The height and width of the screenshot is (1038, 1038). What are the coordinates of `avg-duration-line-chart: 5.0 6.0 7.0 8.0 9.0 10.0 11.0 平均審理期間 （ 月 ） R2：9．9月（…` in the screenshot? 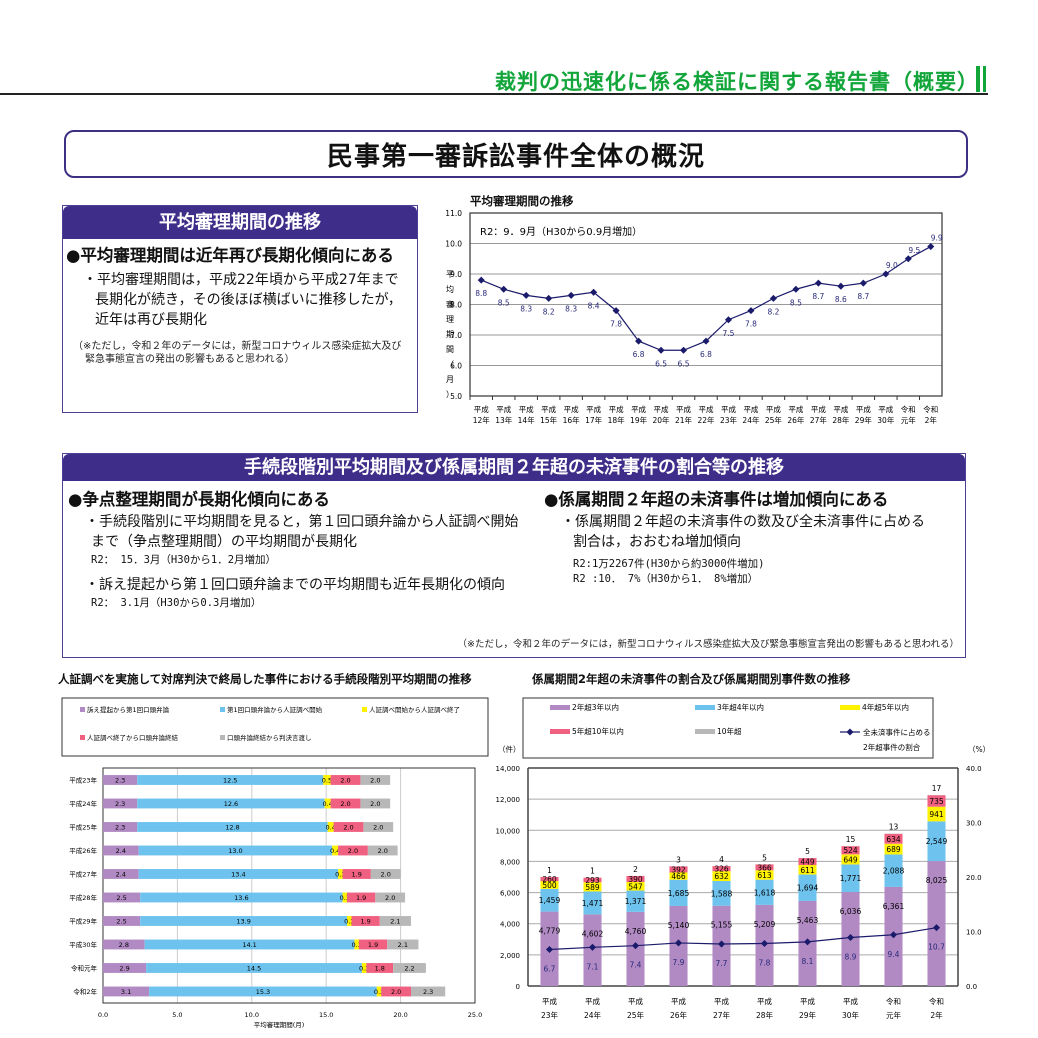 It's located at (694, 317).